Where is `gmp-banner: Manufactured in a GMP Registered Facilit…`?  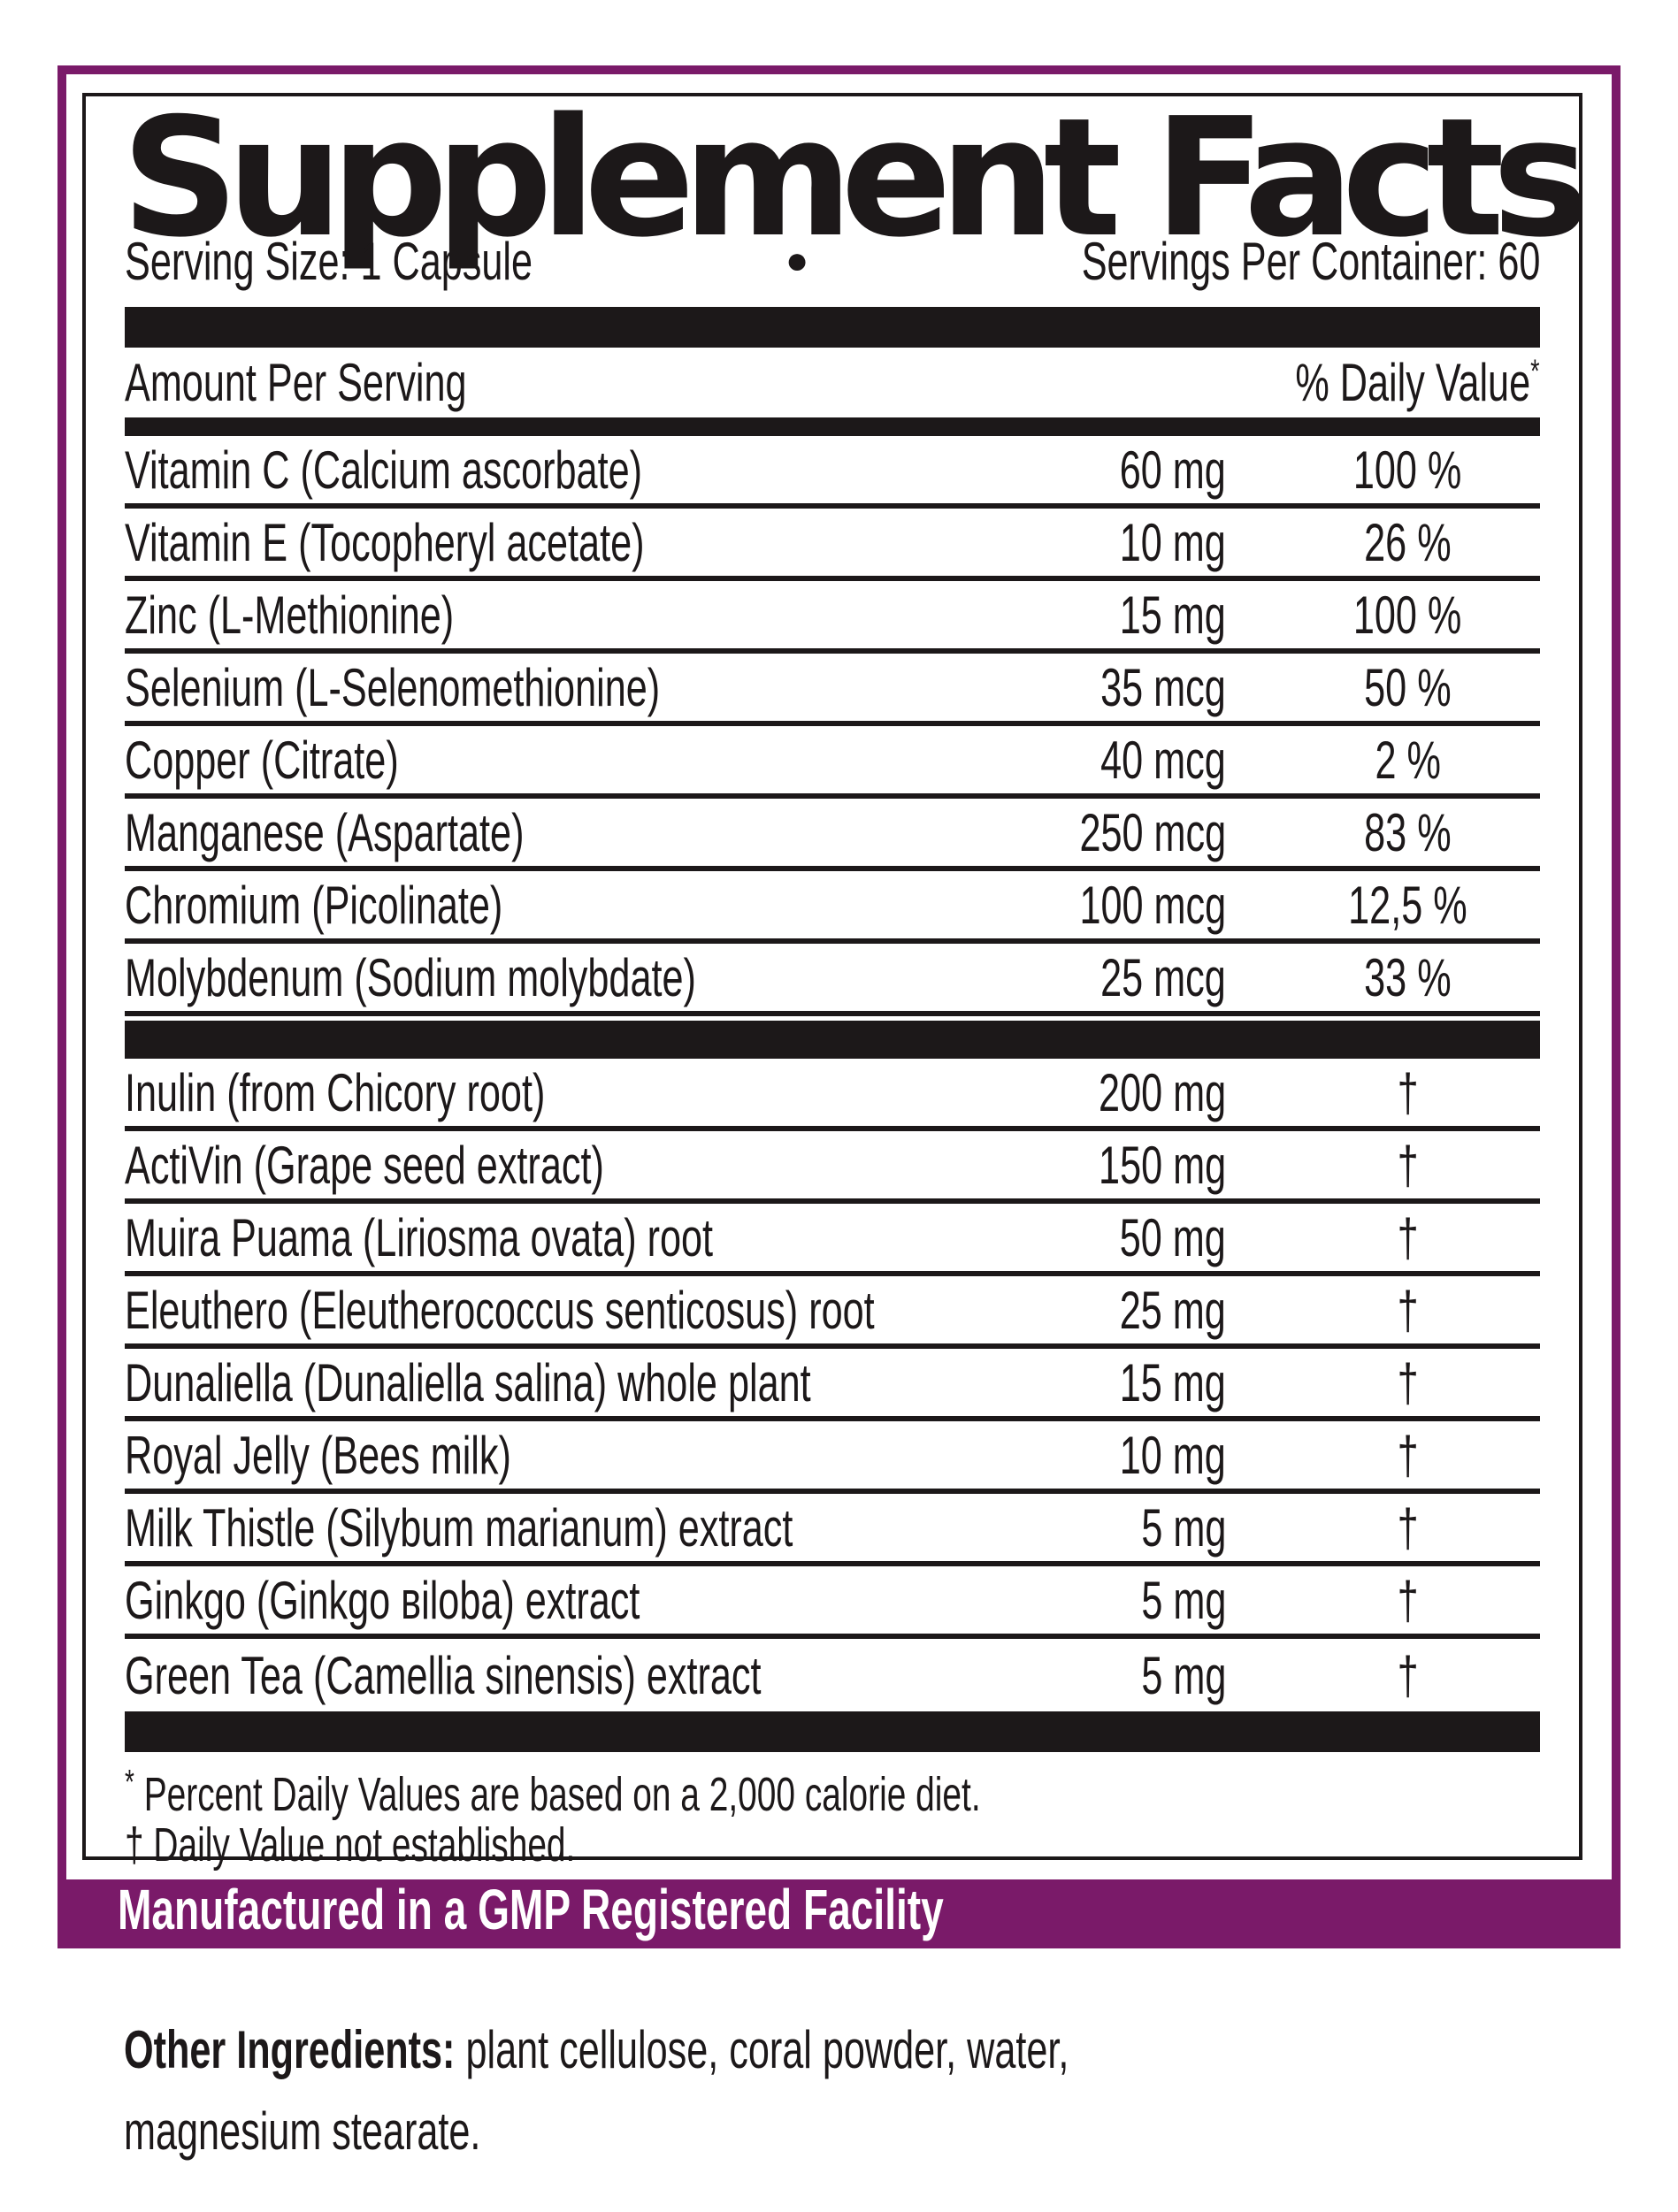
gmp-banner: Manufactured in a GMP Registered Facilit… is located at coordinates (839, 1909).